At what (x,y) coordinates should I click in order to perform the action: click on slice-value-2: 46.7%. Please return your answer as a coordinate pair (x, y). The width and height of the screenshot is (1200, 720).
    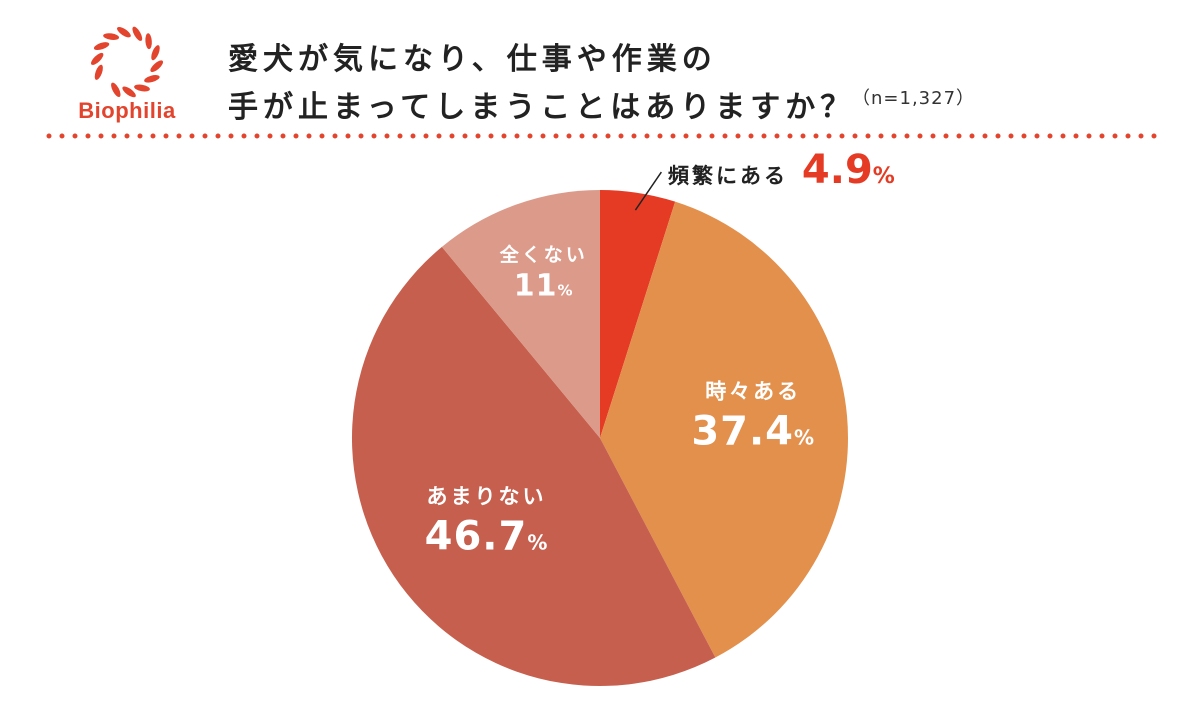
    Looking at the image, I should click on (487, 537).